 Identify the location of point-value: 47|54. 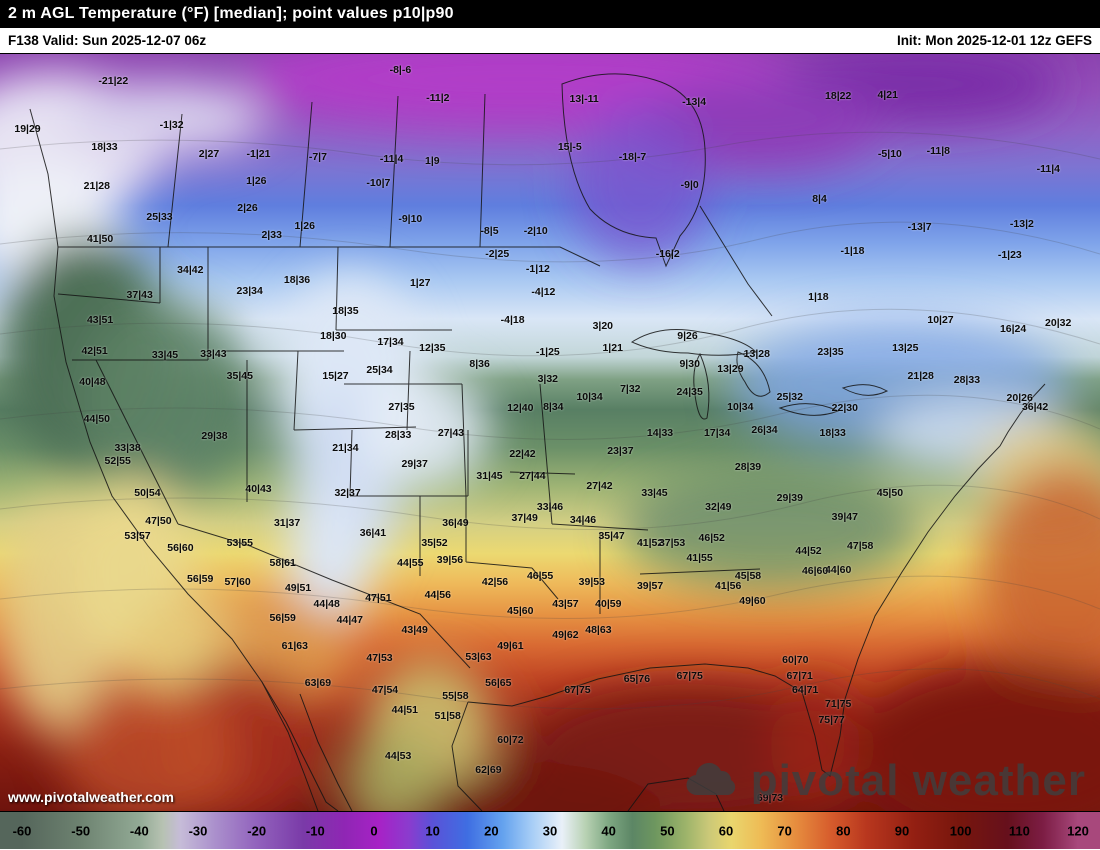
(385, 689).